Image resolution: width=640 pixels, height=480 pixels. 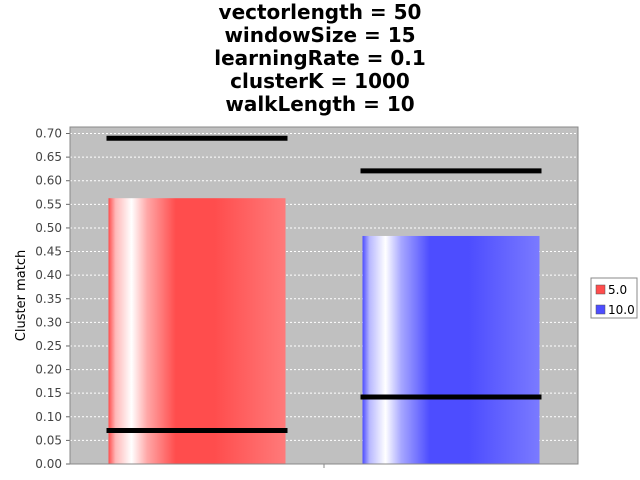 What do you see at coordinates (21, 295) in the screenshot?
I see `y-axis-label: Cluster match` at bounding box center [21, 295].